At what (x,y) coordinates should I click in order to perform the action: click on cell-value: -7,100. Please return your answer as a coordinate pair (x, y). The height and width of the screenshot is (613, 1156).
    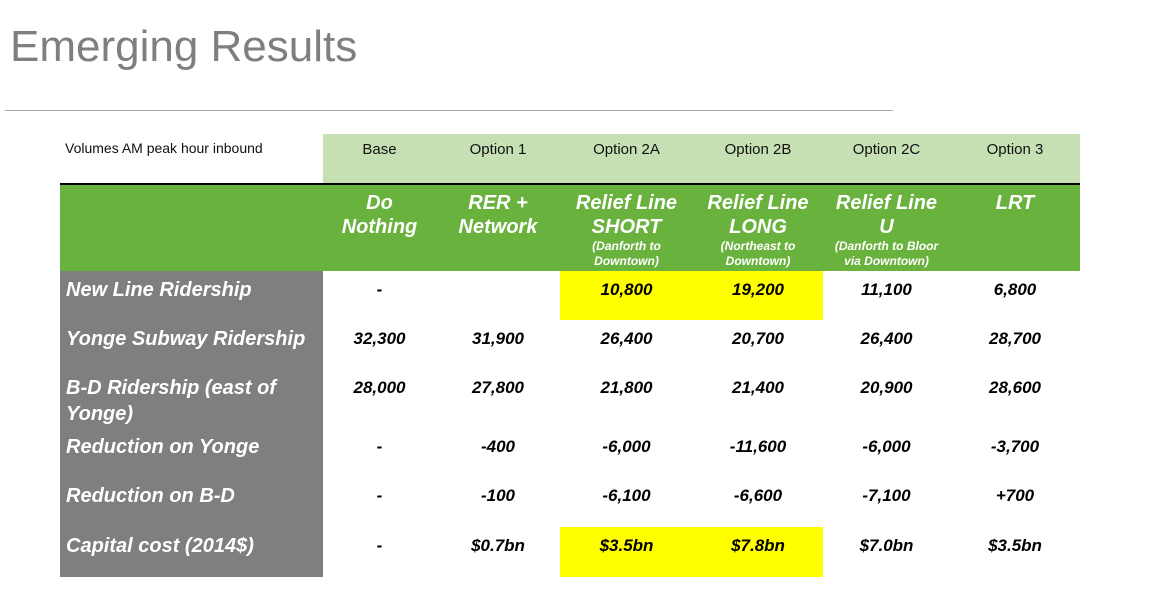
    Looking at the image, I should click on (886, 495).